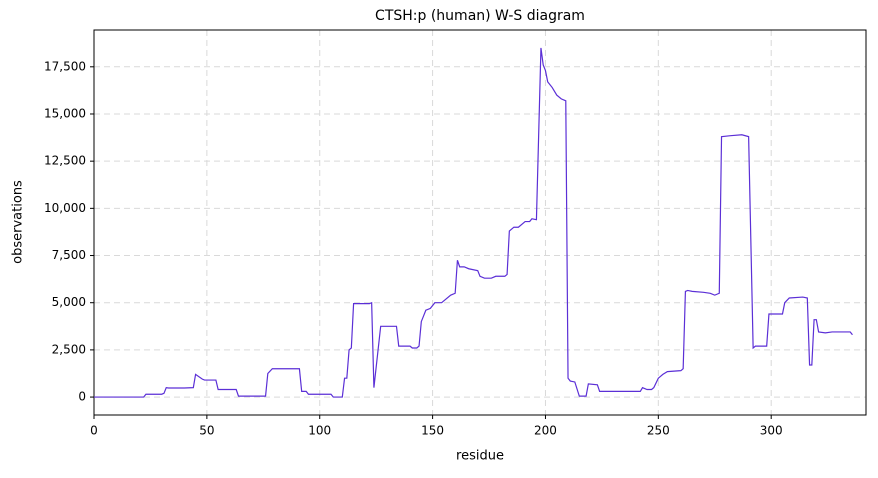  Describe the element at coordinates (206, 431) in the screenshot. I see `x-tick-label: 50` at that location.